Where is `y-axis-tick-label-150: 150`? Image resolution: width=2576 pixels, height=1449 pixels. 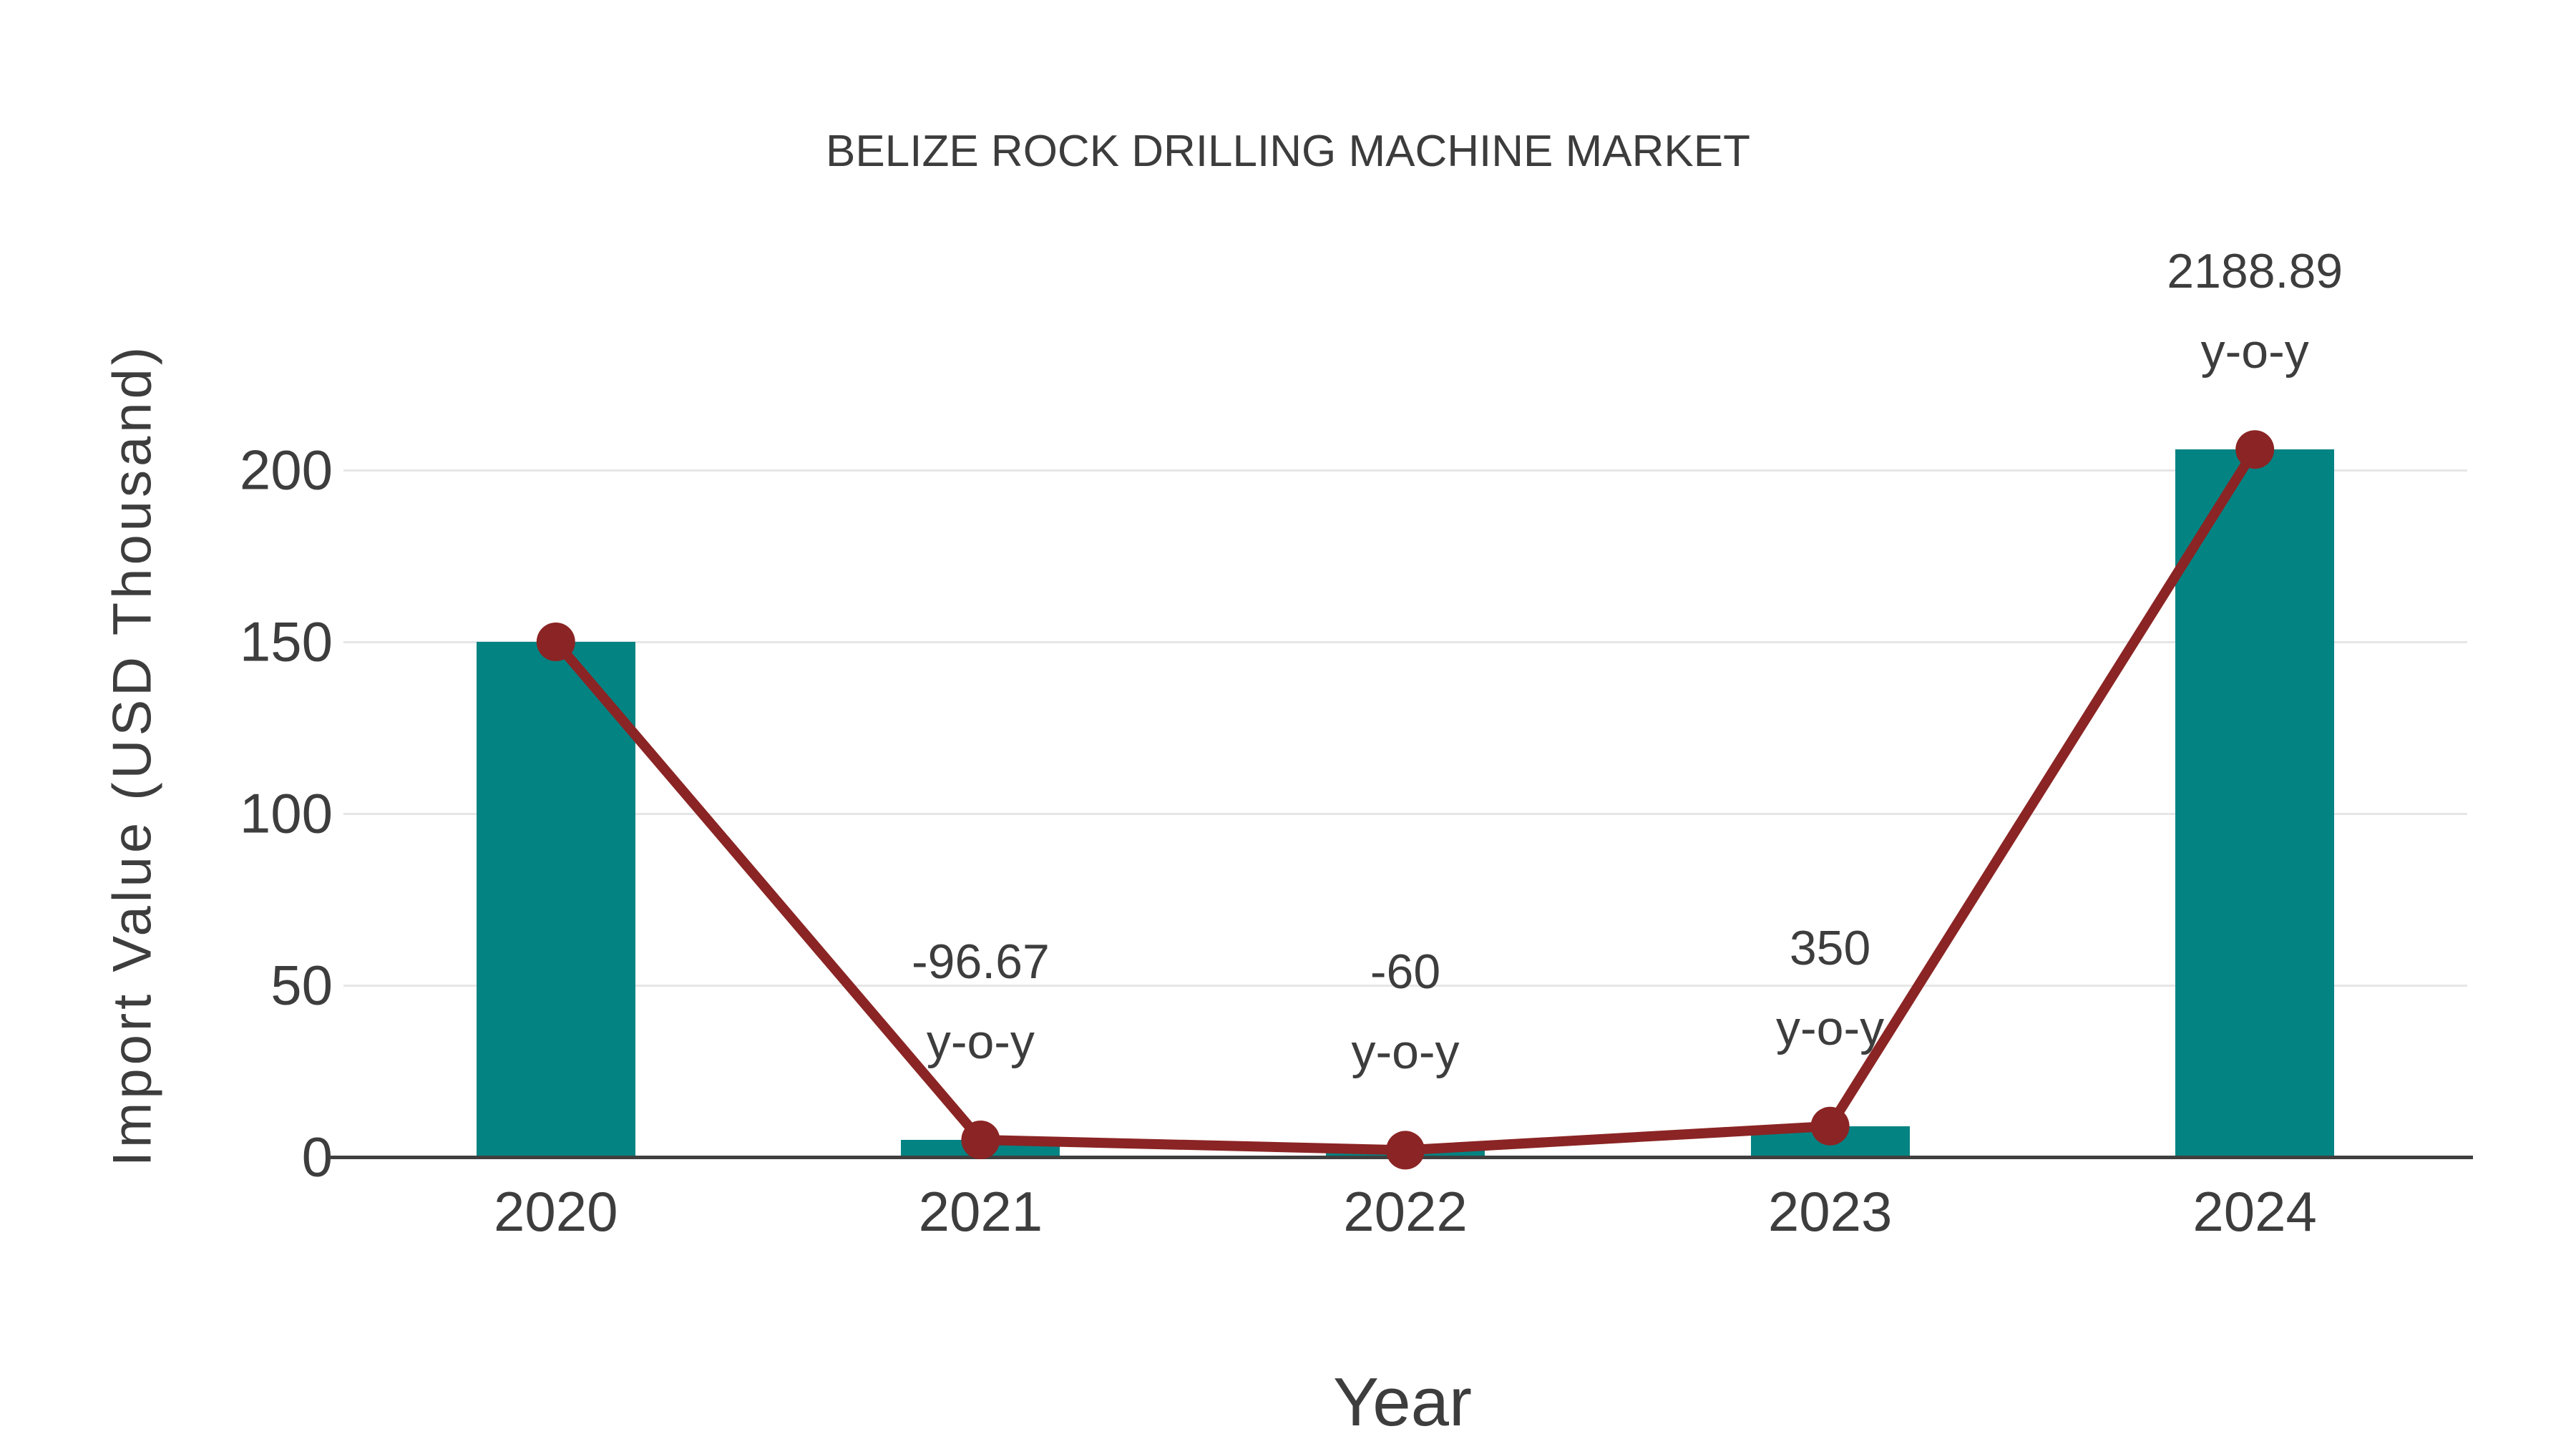 y-axis-tick-label-150: 150 is located at coordinates (286, 641).